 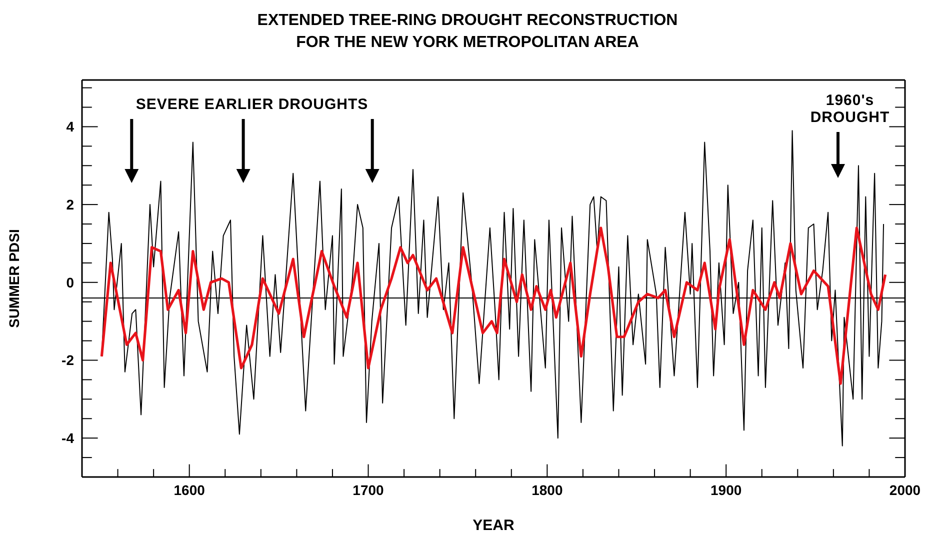 What do you see at coordinates (493, 525) in the screenshot?
I see `x-axis-title: YEAR` at bounding box center [493, 525].